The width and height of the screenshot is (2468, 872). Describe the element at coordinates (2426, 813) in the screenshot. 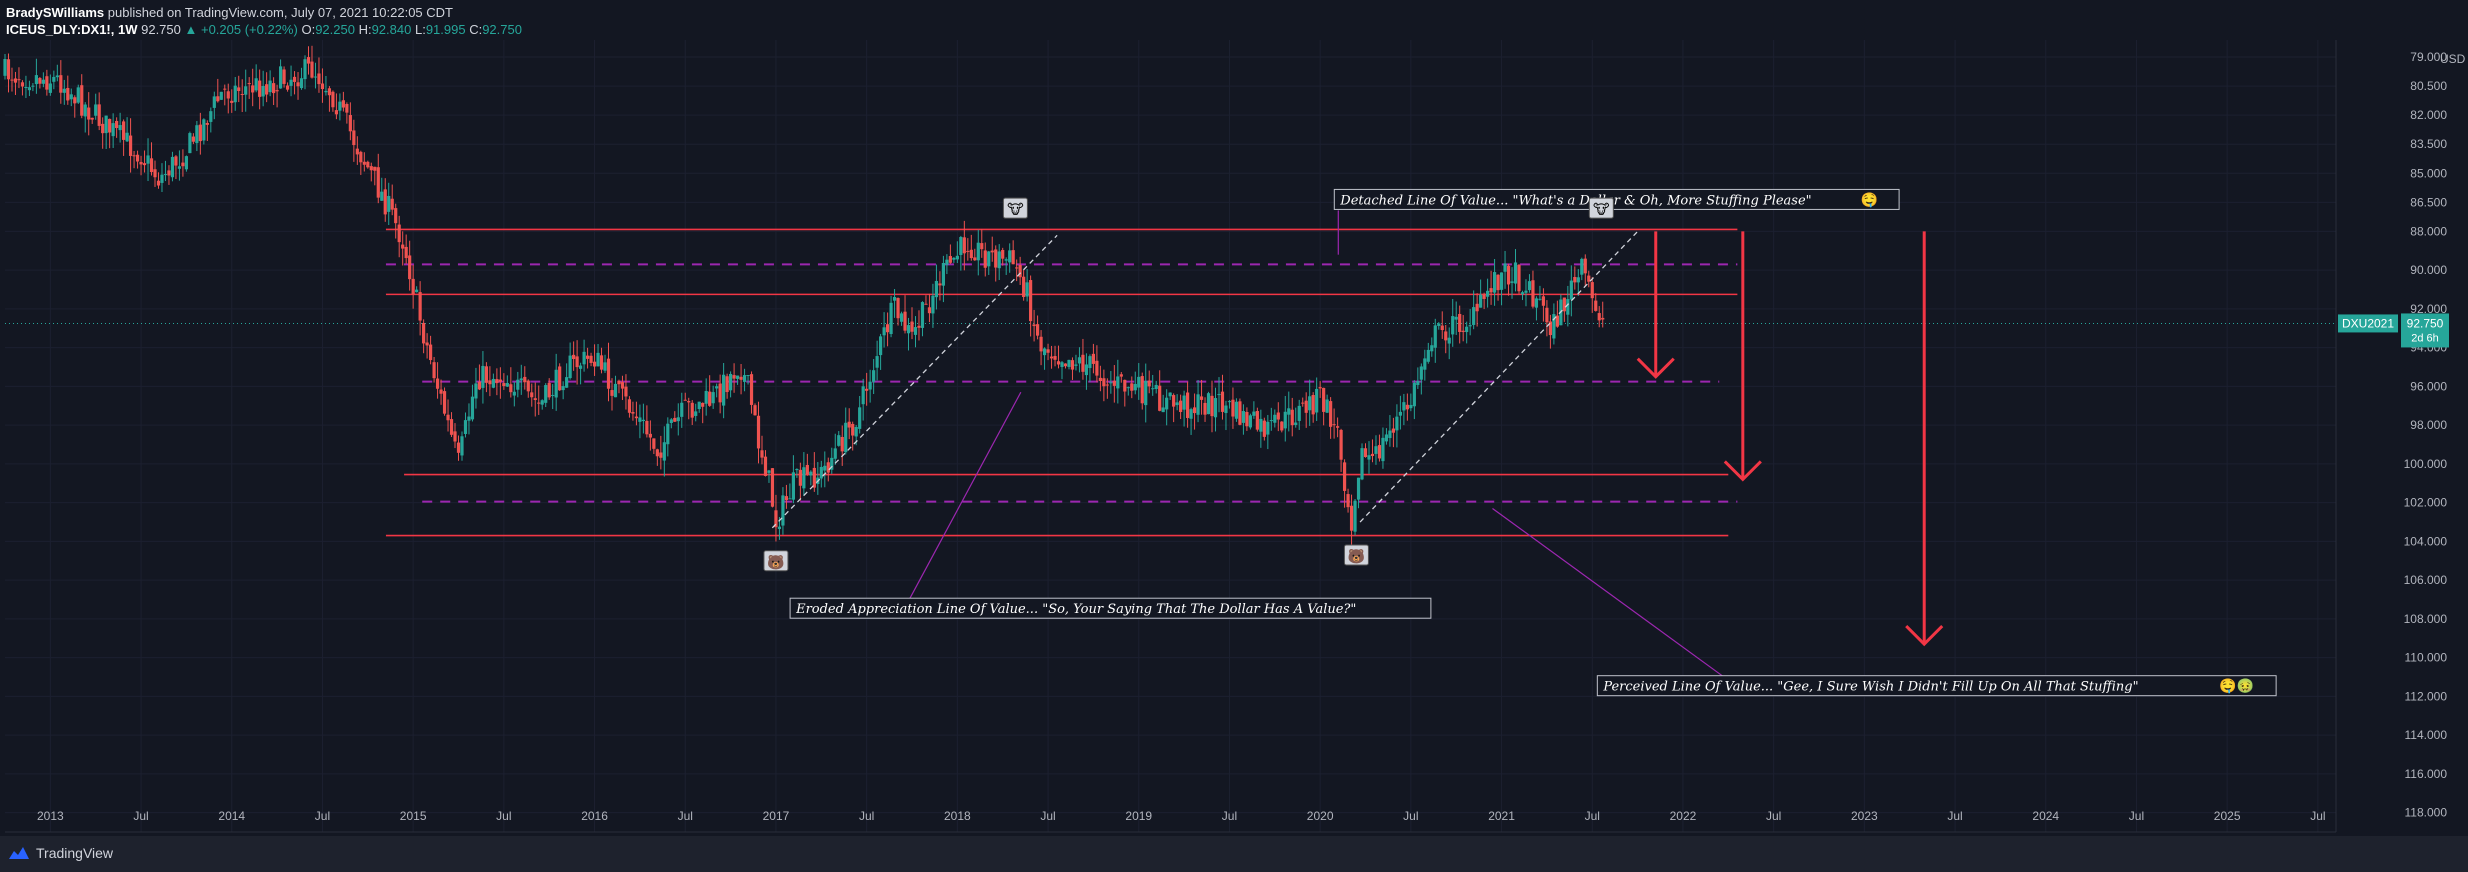

I see `price-tick-label: 118.000` at that location.